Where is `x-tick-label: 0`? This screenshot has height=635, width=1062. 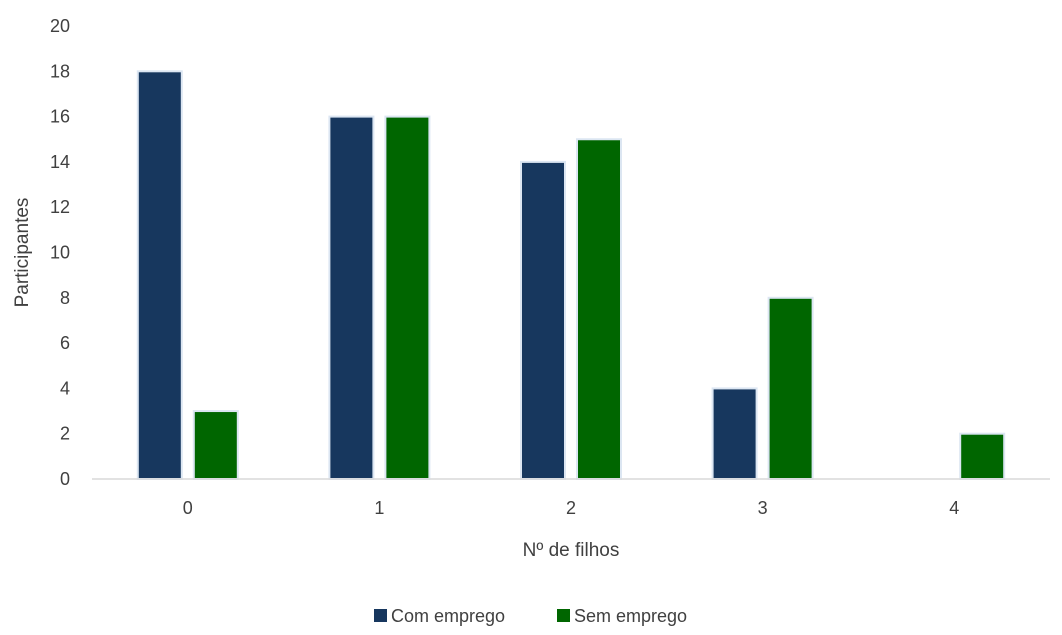 x-tick-label: 0 is located at coordinates (188, 508).